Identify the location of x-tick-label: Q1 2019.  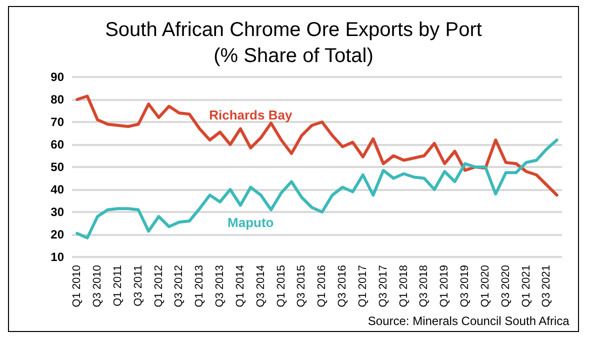
(444, 286).